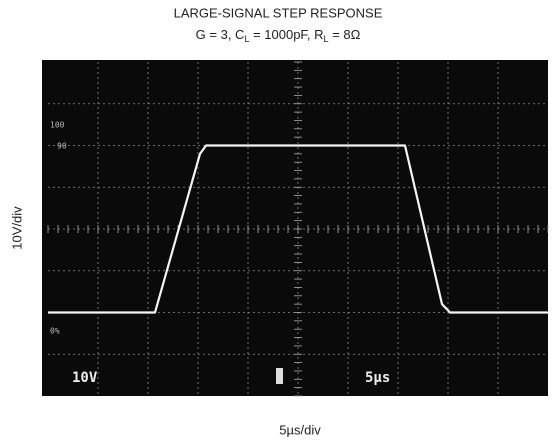  Describe the element at coordinates (220, 34) in the screenshot. I see `subtitle-part: G = 3, C` at that location.